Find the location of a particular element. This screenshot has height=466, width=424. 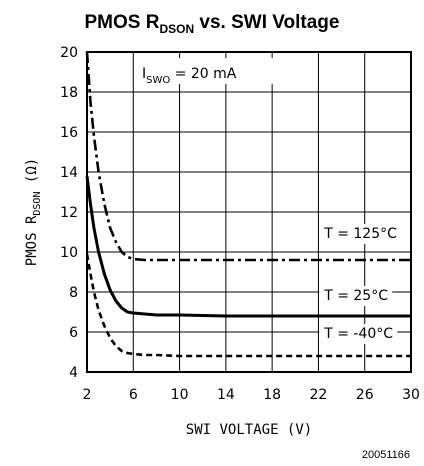

x-axis-label: SWI VOLTAGE (V) is located at coordinates (249, 430).